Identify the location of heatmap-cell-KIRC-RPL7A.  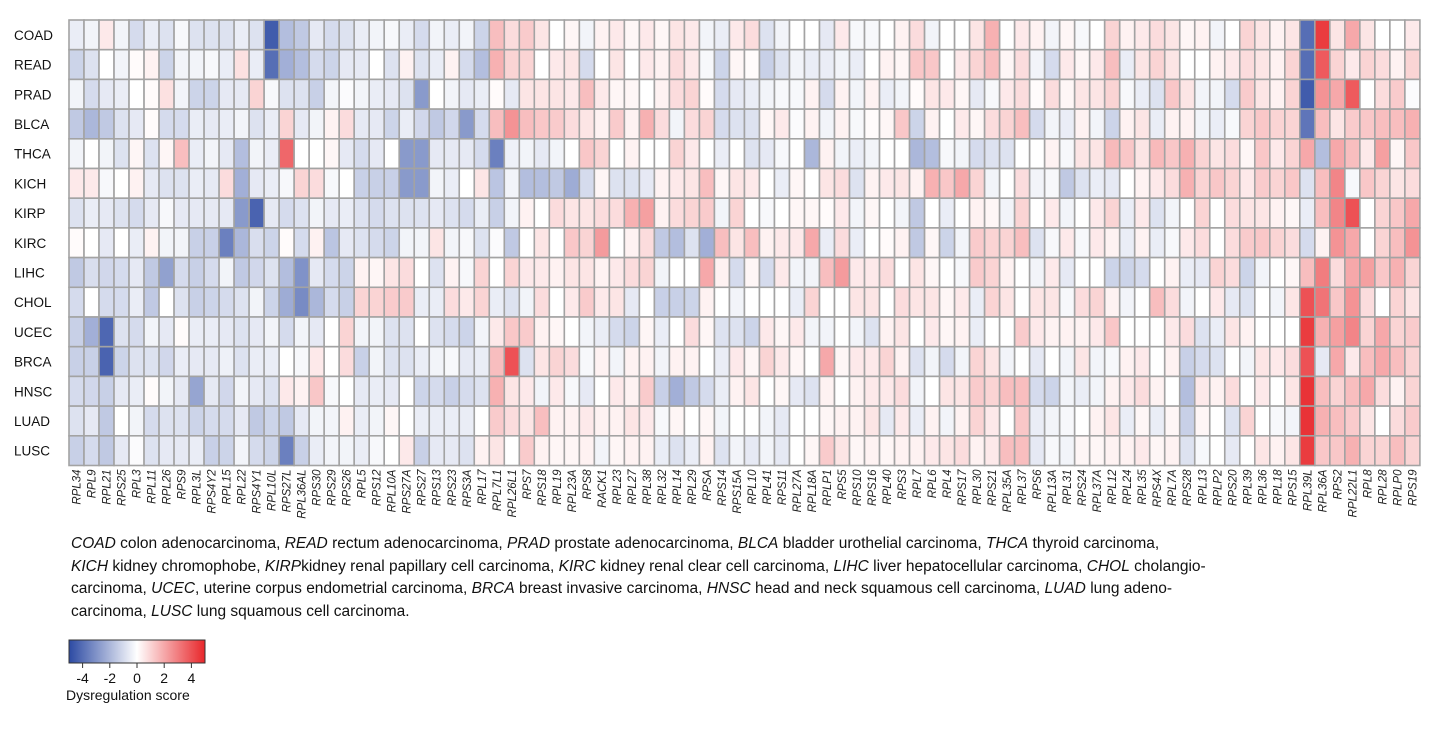
(1172, 243).